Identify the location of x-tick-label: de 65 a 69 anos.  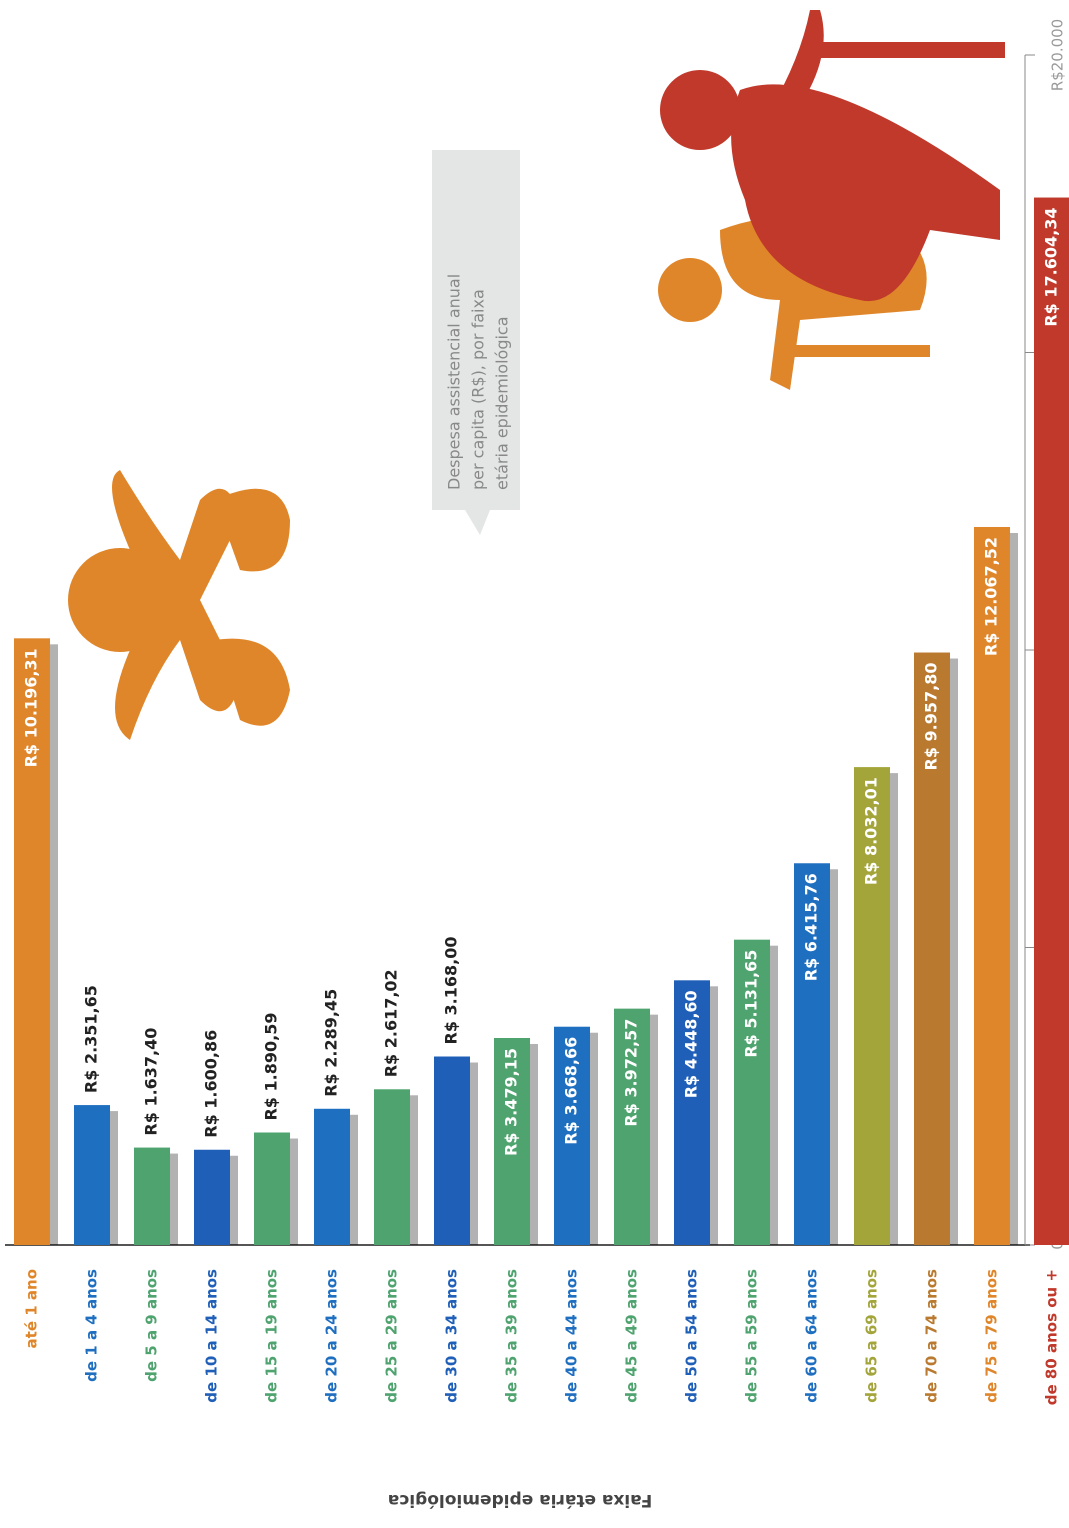
(872, 1336).